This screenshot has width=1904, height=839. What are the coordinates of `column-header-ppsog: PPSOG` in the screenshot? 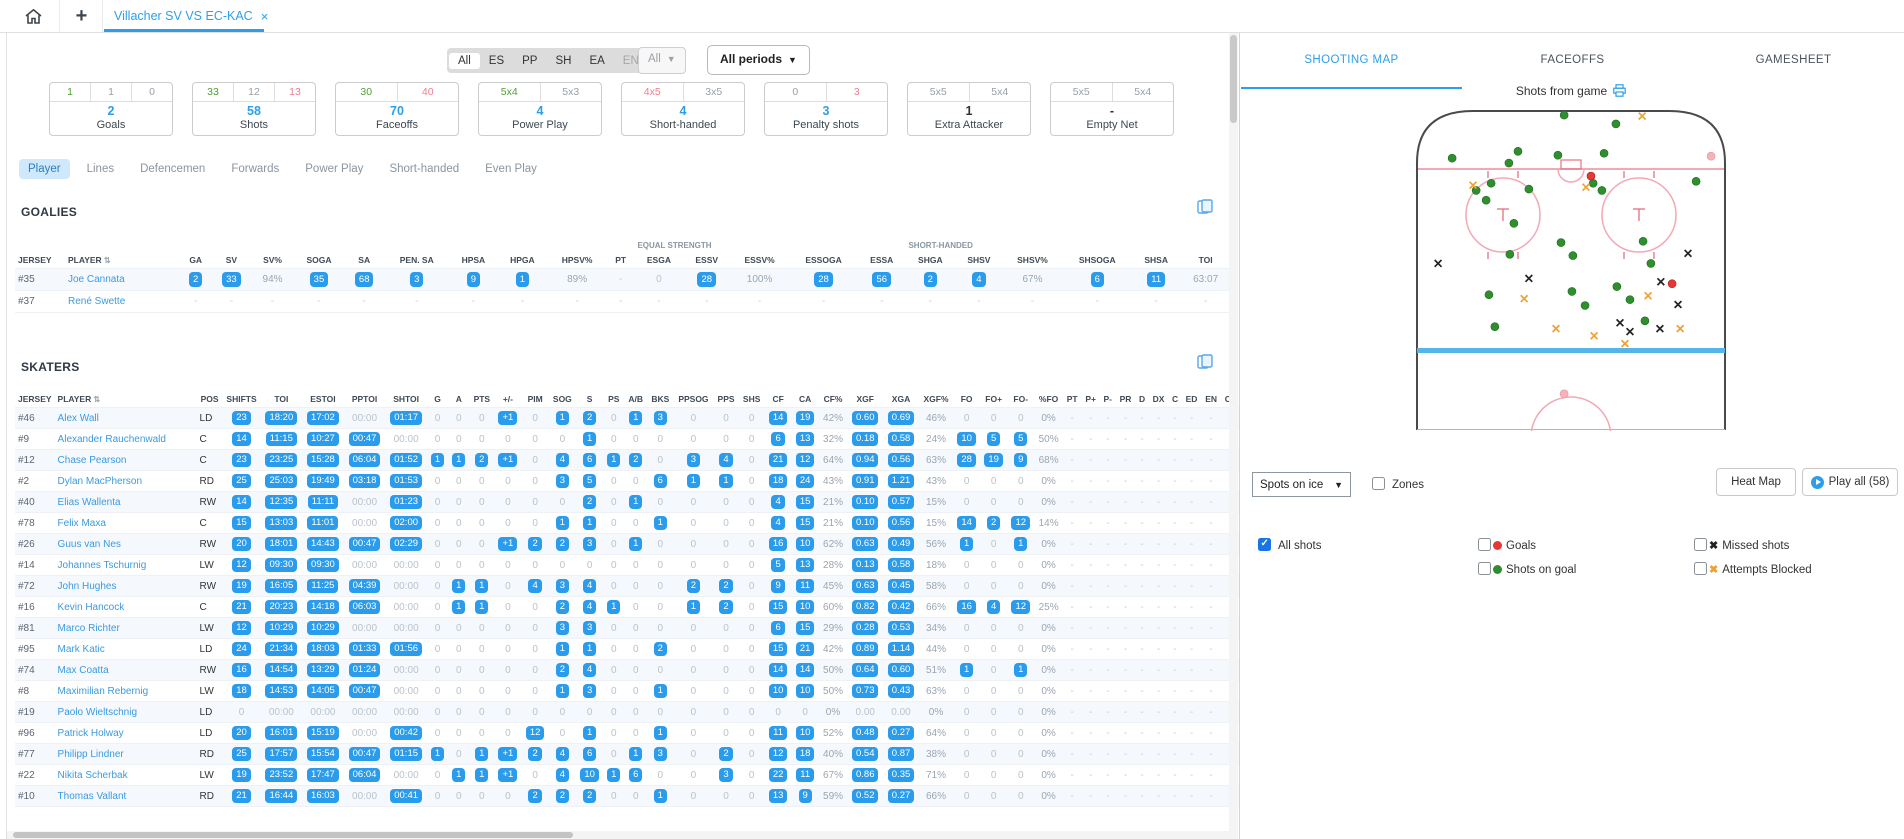 It's located at (693, 399).